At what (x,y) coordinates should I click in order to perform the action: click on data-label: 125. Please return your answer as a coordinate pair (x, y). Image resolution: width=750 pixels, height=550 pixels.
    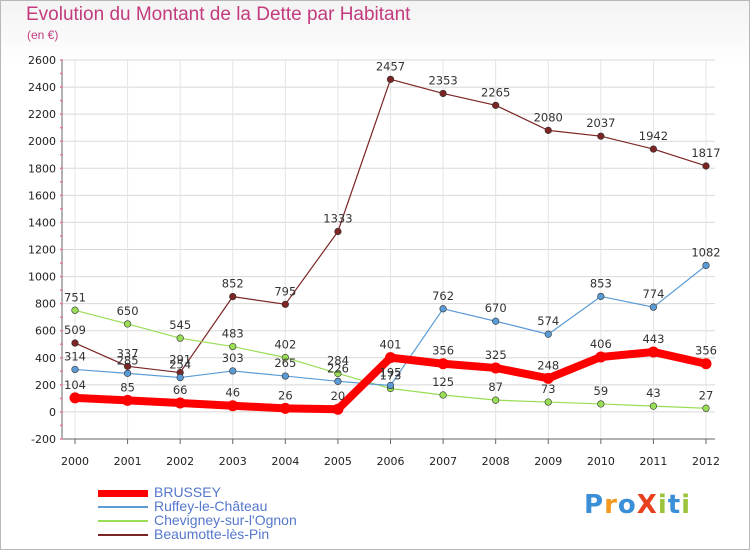
    Looking at the image, I should click on (443, 382).